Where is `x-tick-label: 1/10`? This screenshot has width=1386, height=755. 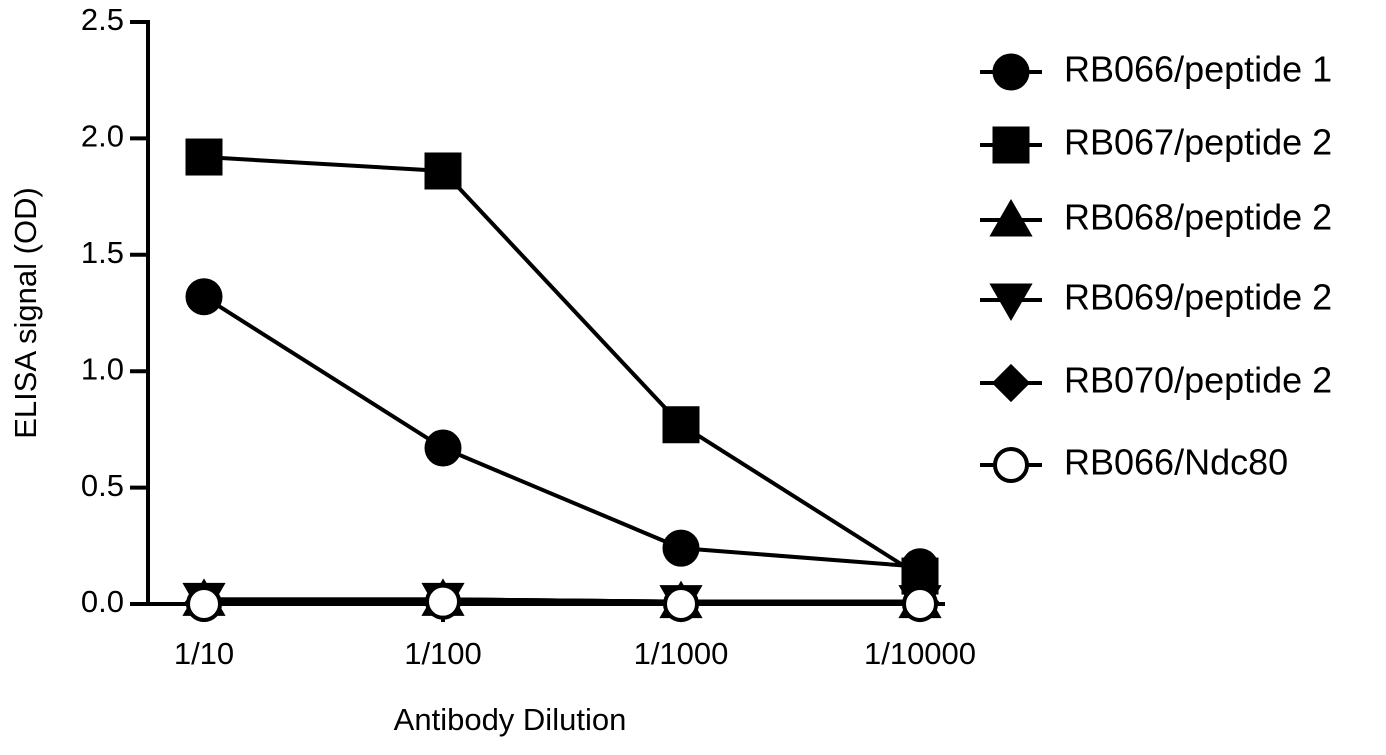
x-tick-label: 1/10 is located at coordinates (204, 653).